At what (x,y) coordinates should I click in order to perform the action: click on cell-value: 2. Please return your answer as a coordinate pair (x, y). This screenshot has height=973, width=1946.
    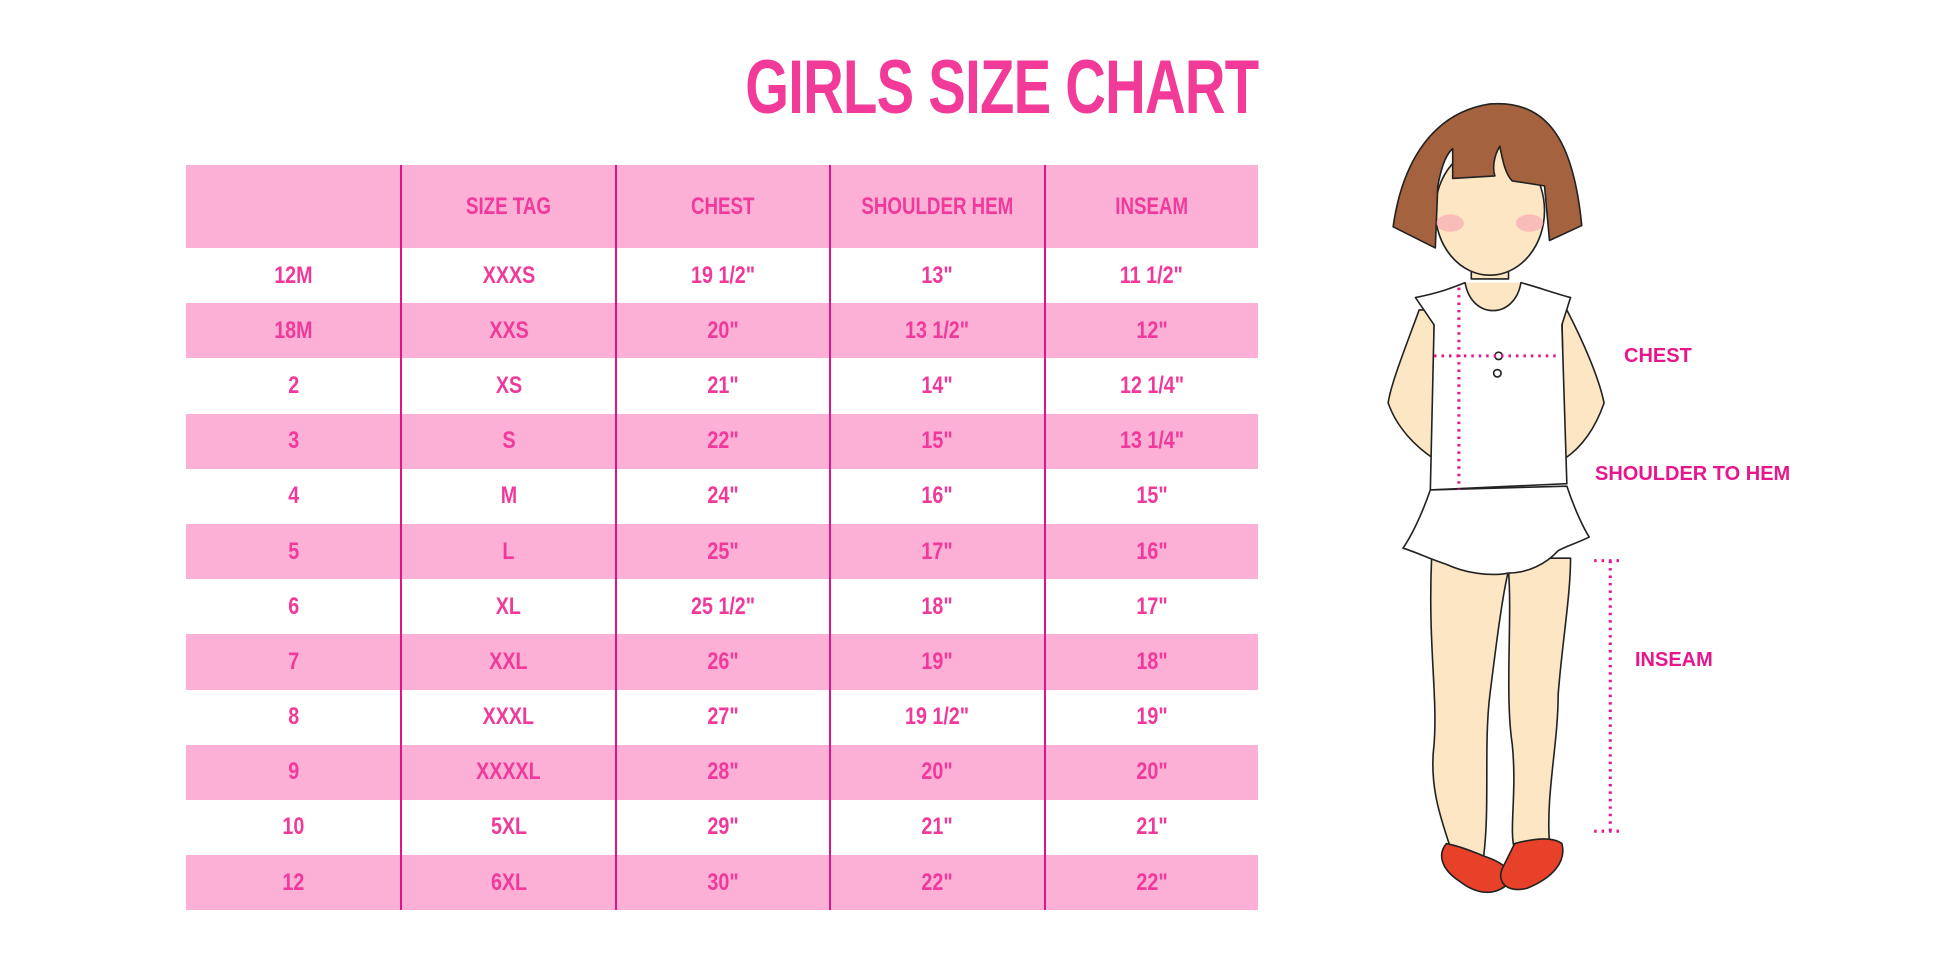
    Looking at the image, I should click on (293, 385).